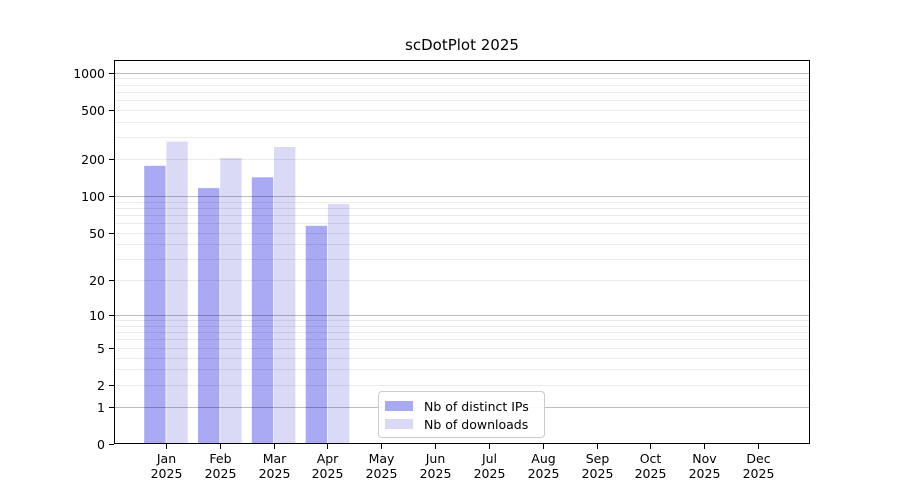  Describe the element at coordinates (101, 348) in the screenshot. I see `y-tick-label: 5` at that location.